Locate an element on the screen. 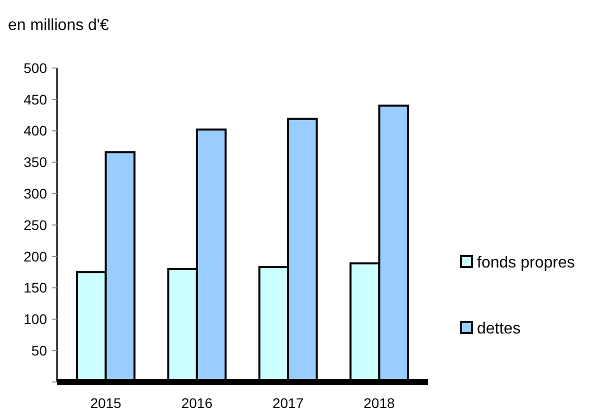  y-tick-label: 400 is located at coordinates (36, 130).